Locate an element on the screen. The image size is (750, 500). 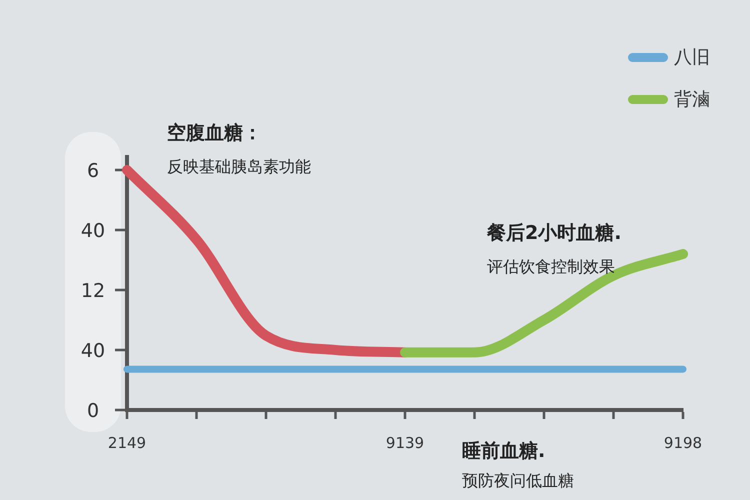
text: 0 is located at coordinates (93, 411).